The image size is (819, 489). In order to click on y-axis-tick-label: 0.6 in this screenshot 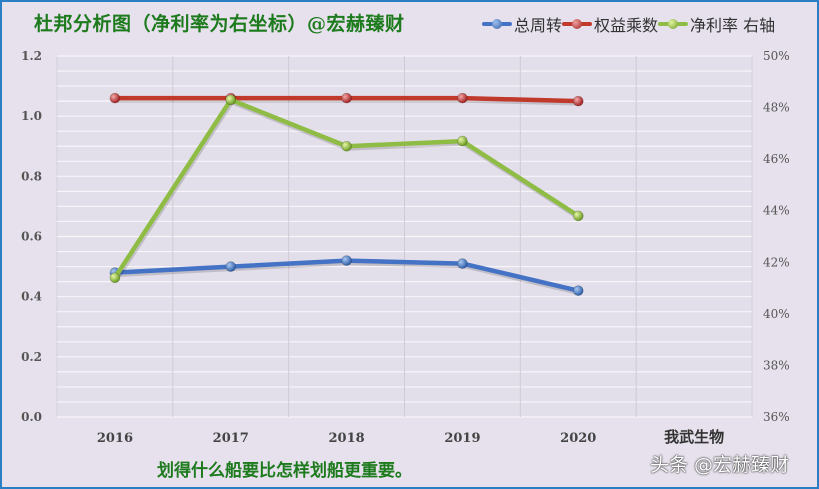, I will do `click(31, 237)`.